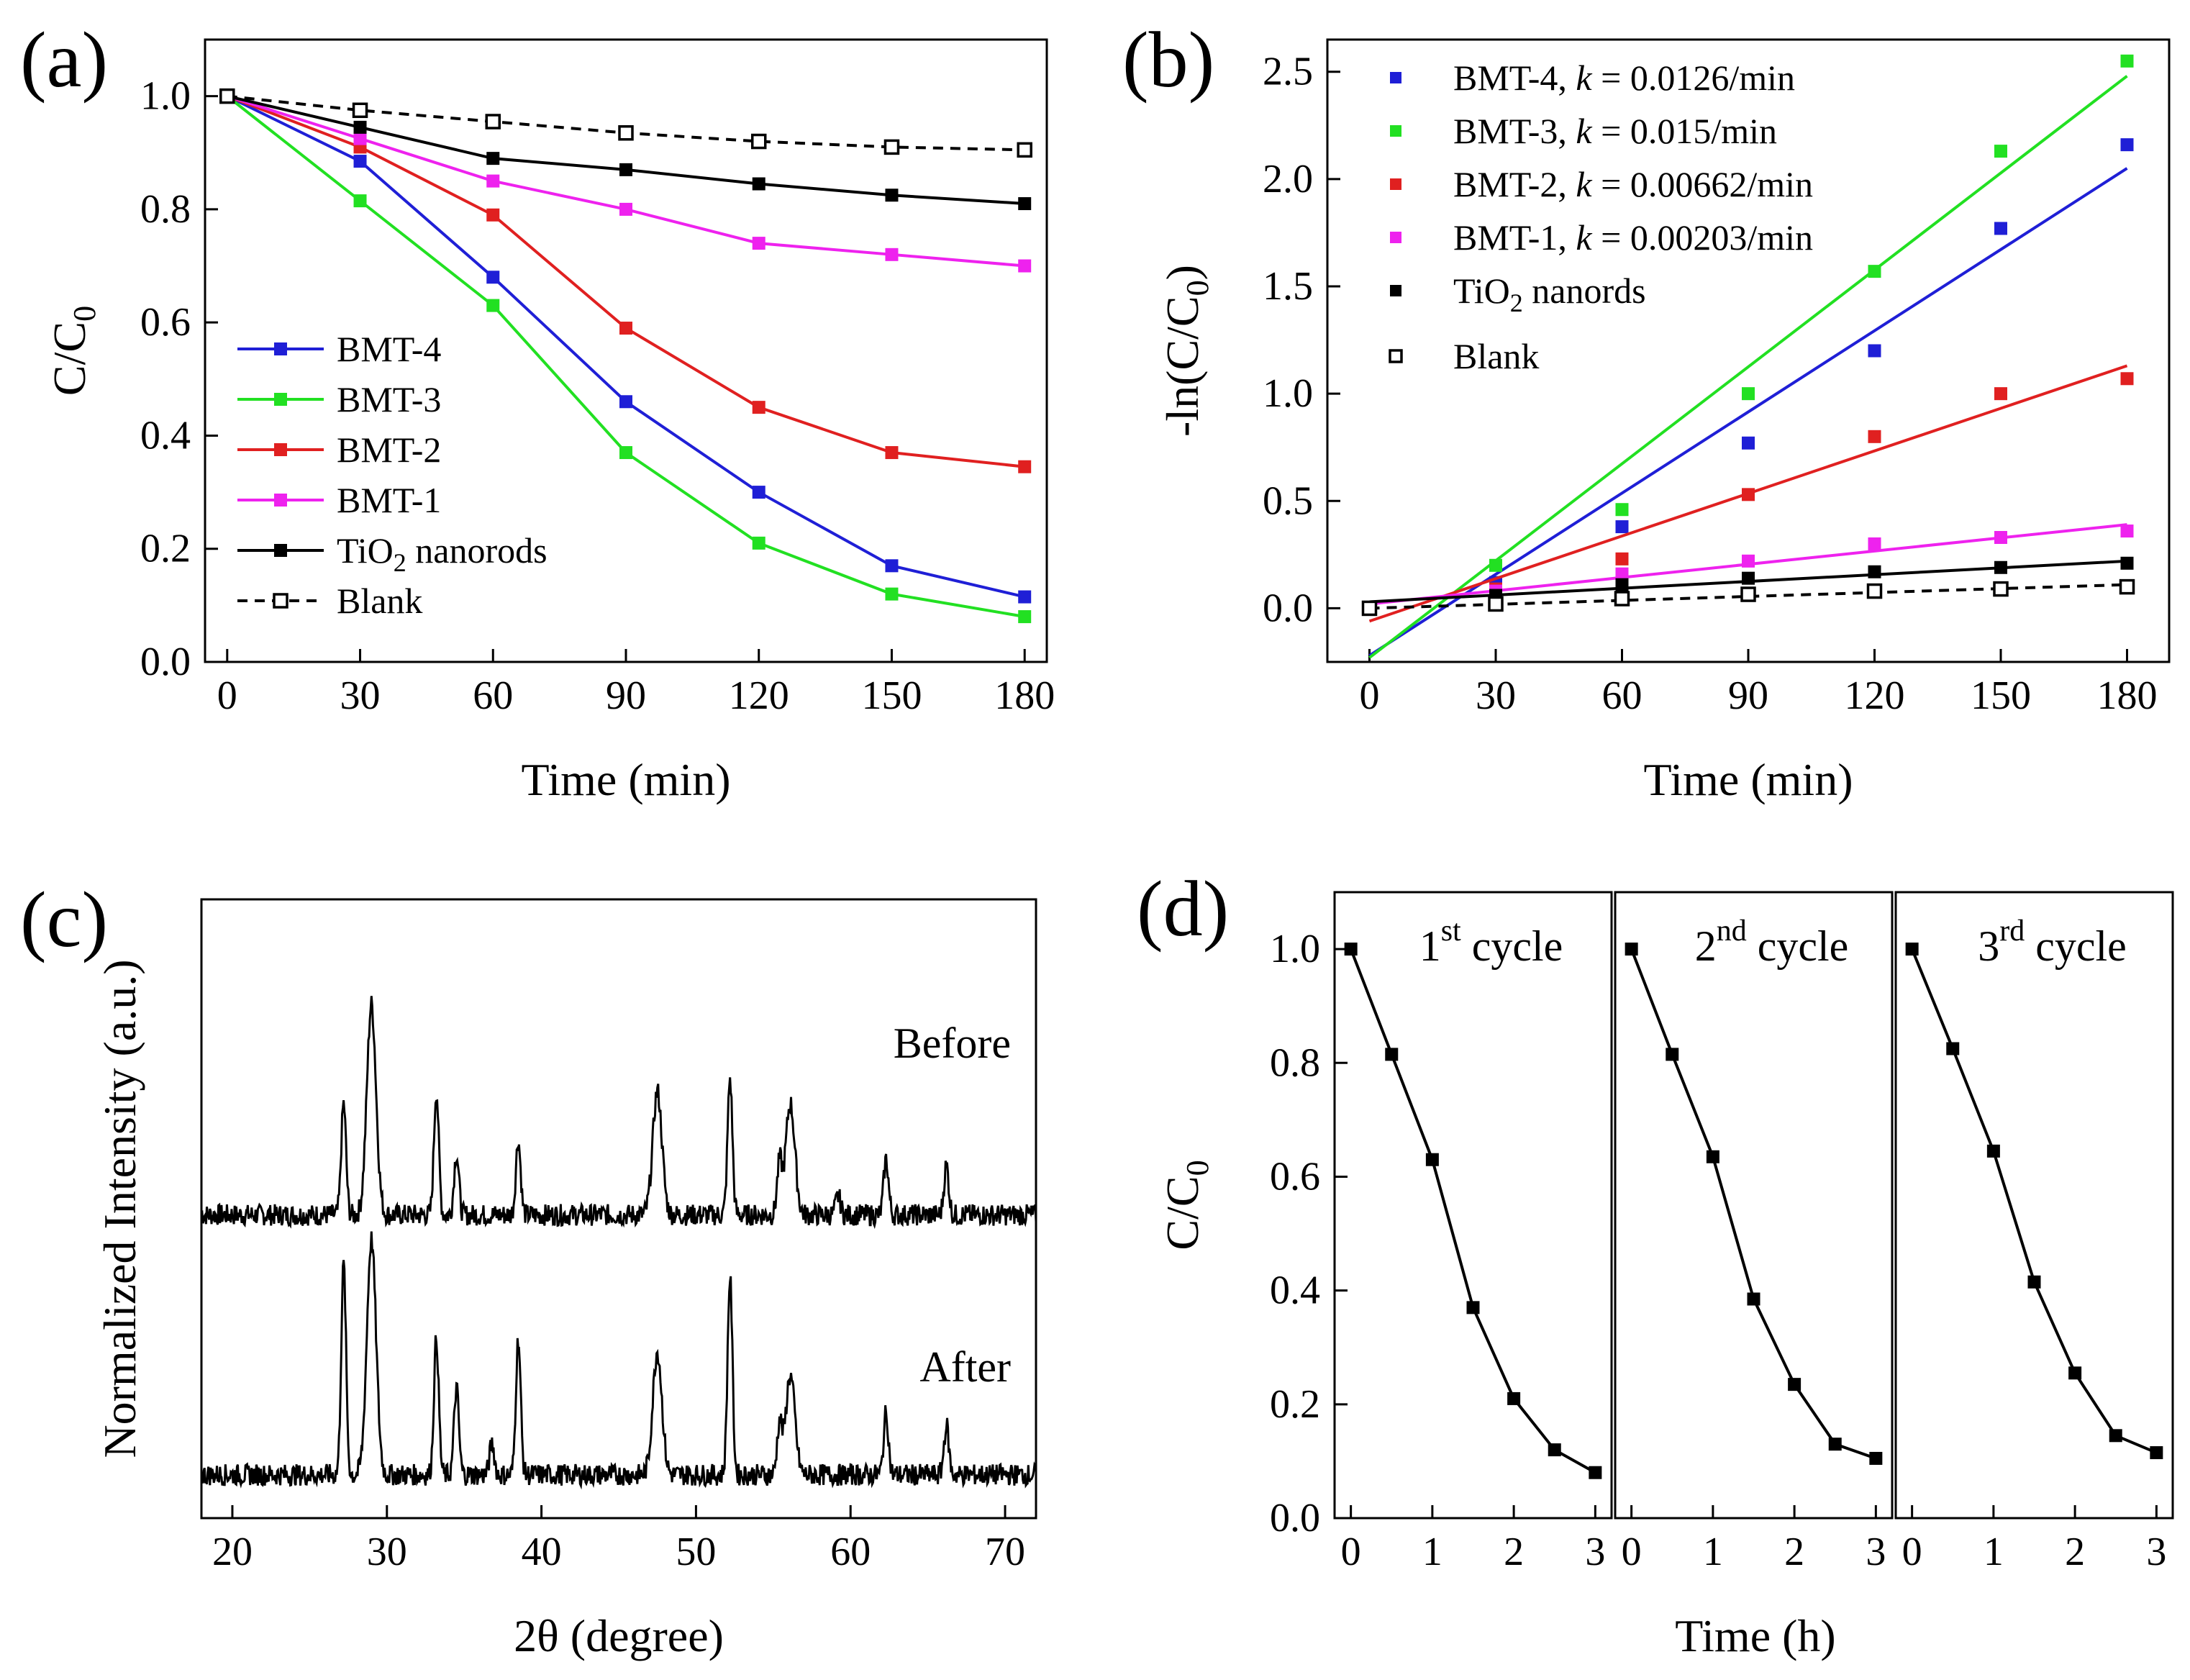 This screenshot has height=1680, width=2190. I want to click on y-tick-label: 0.5, so click(1288, 500).